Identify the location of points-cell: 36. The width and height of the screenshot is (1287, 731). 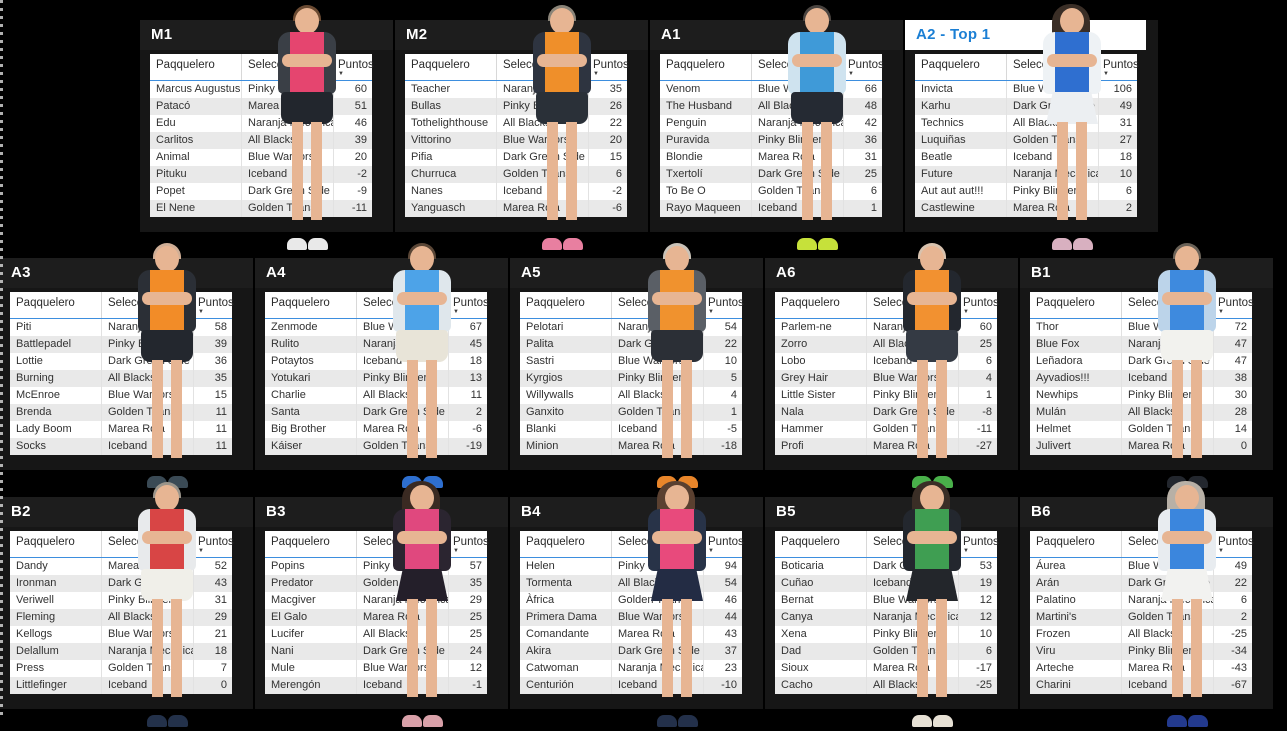
(220, 361).